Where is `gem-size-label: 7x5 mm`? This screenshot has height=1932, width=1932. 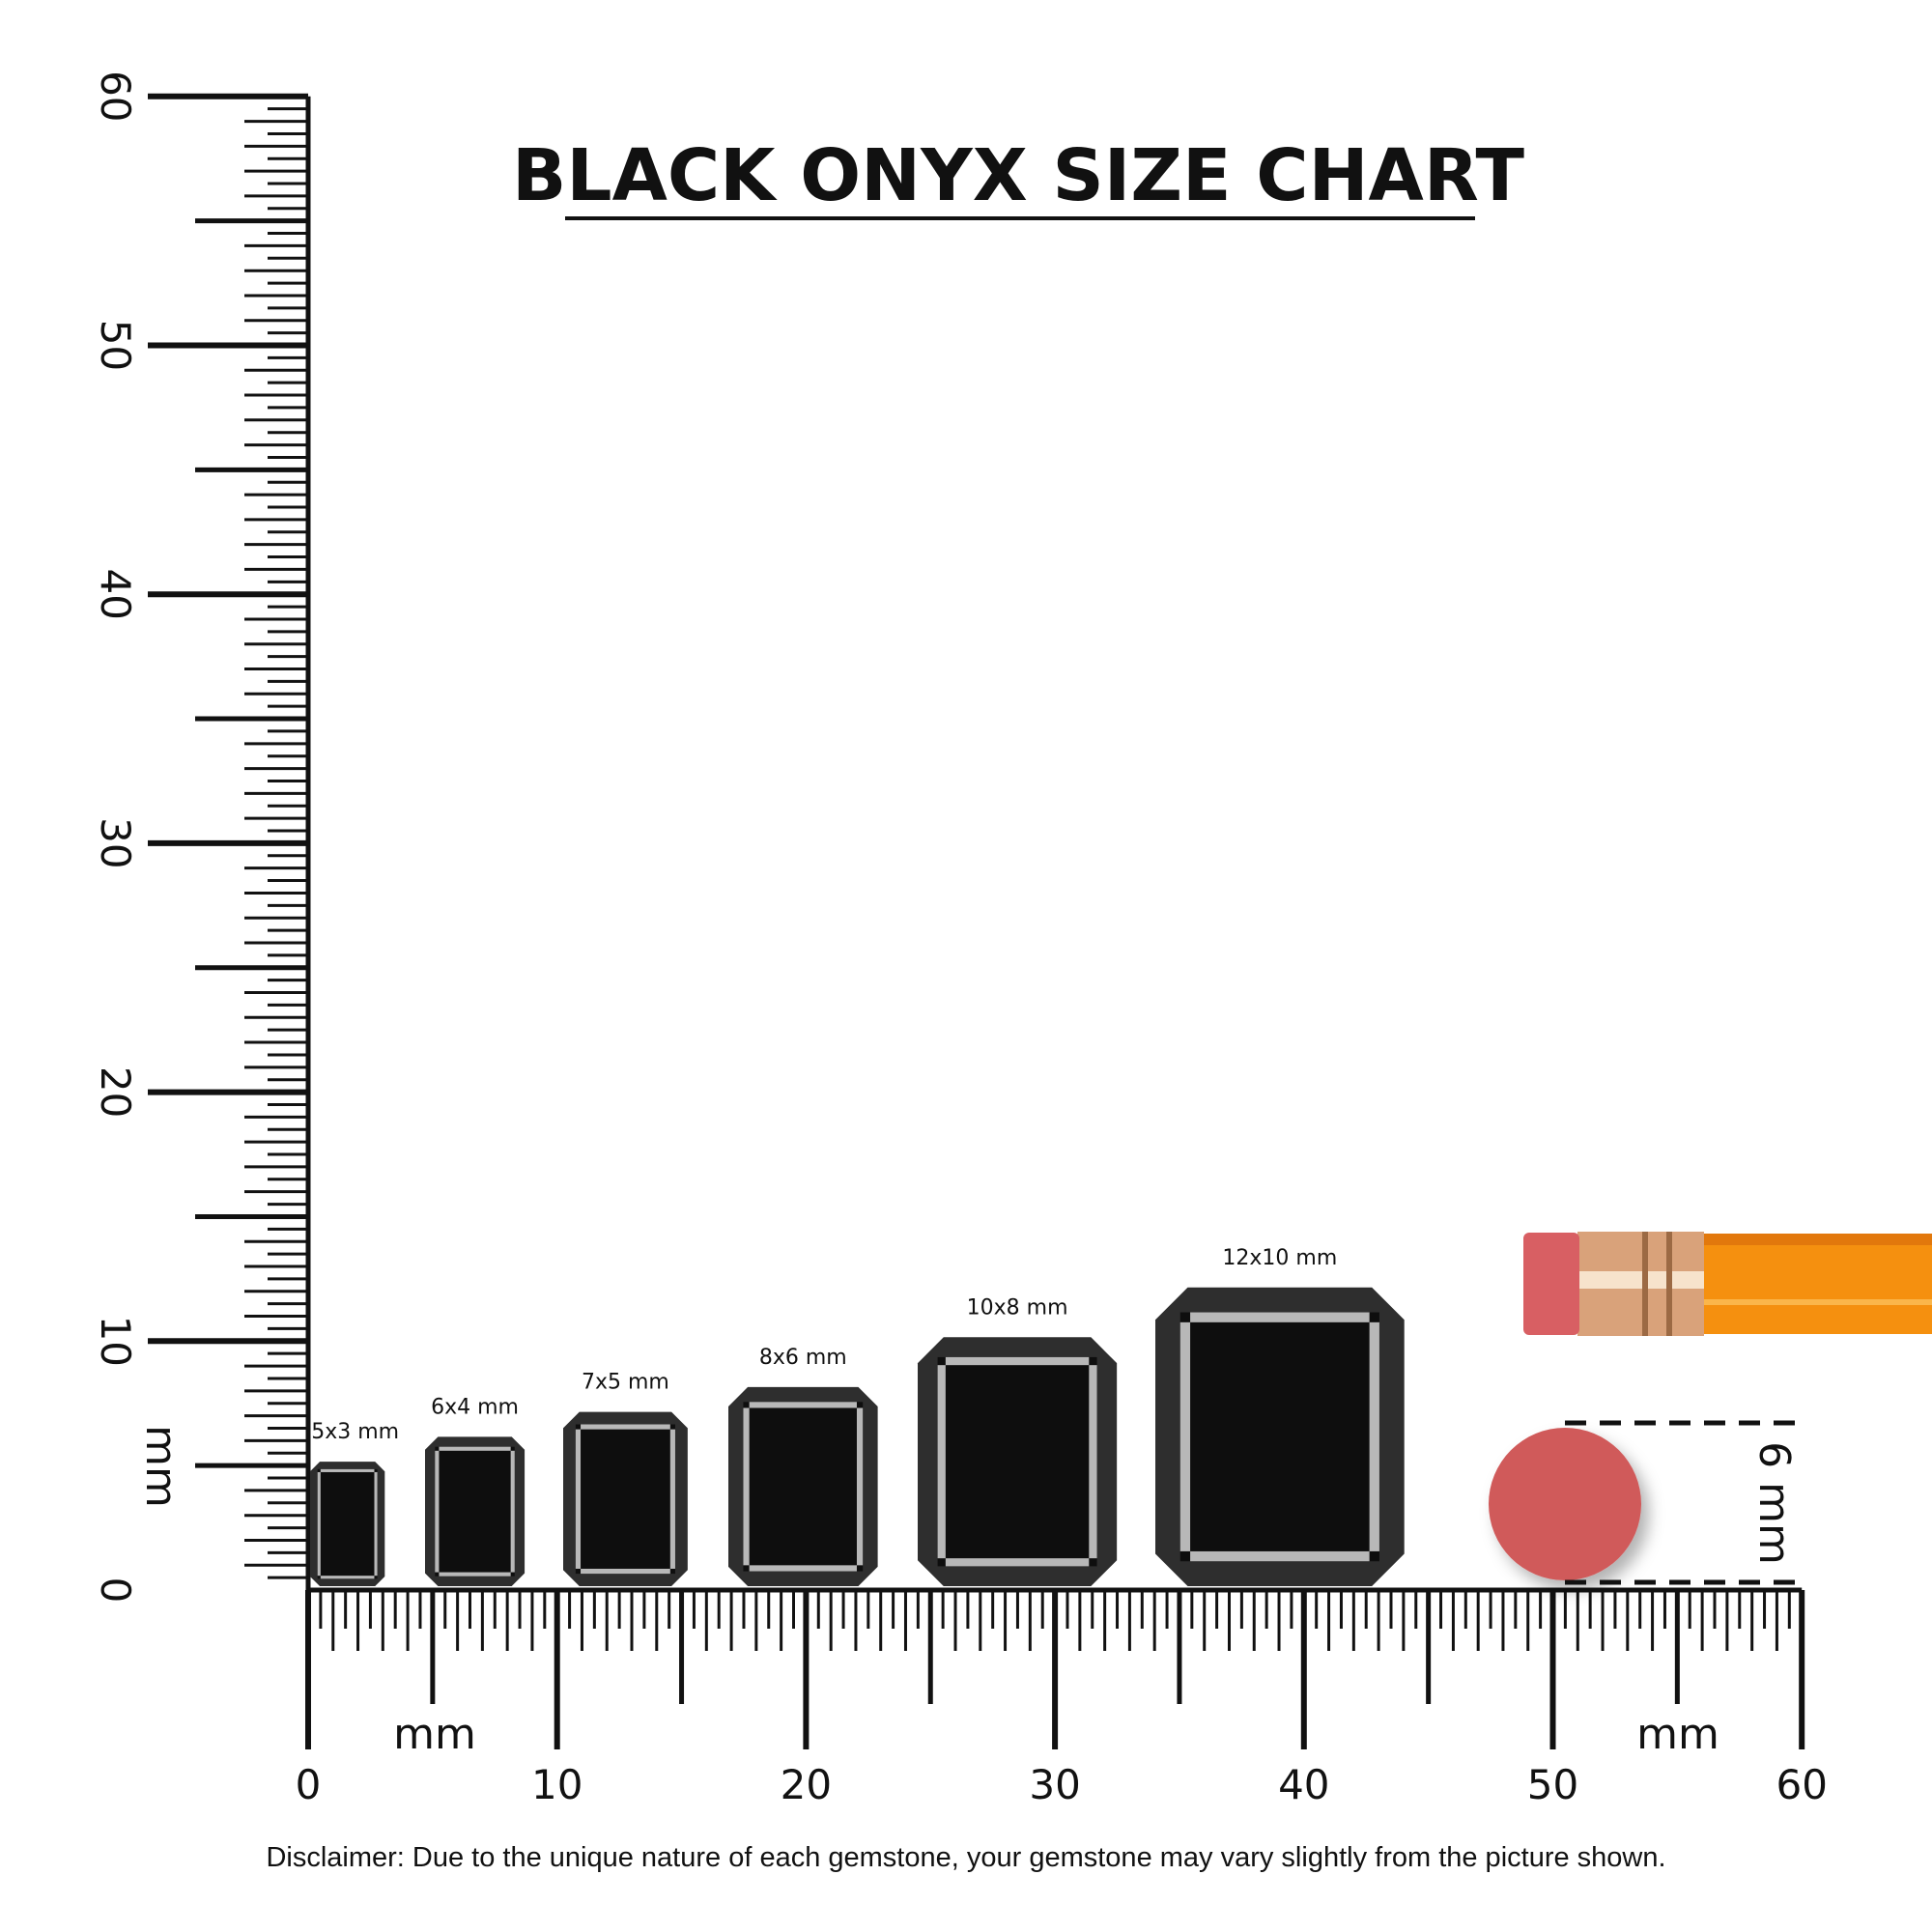
gem-size-label: 7x5 mm is located at coordinates (625, 1383).